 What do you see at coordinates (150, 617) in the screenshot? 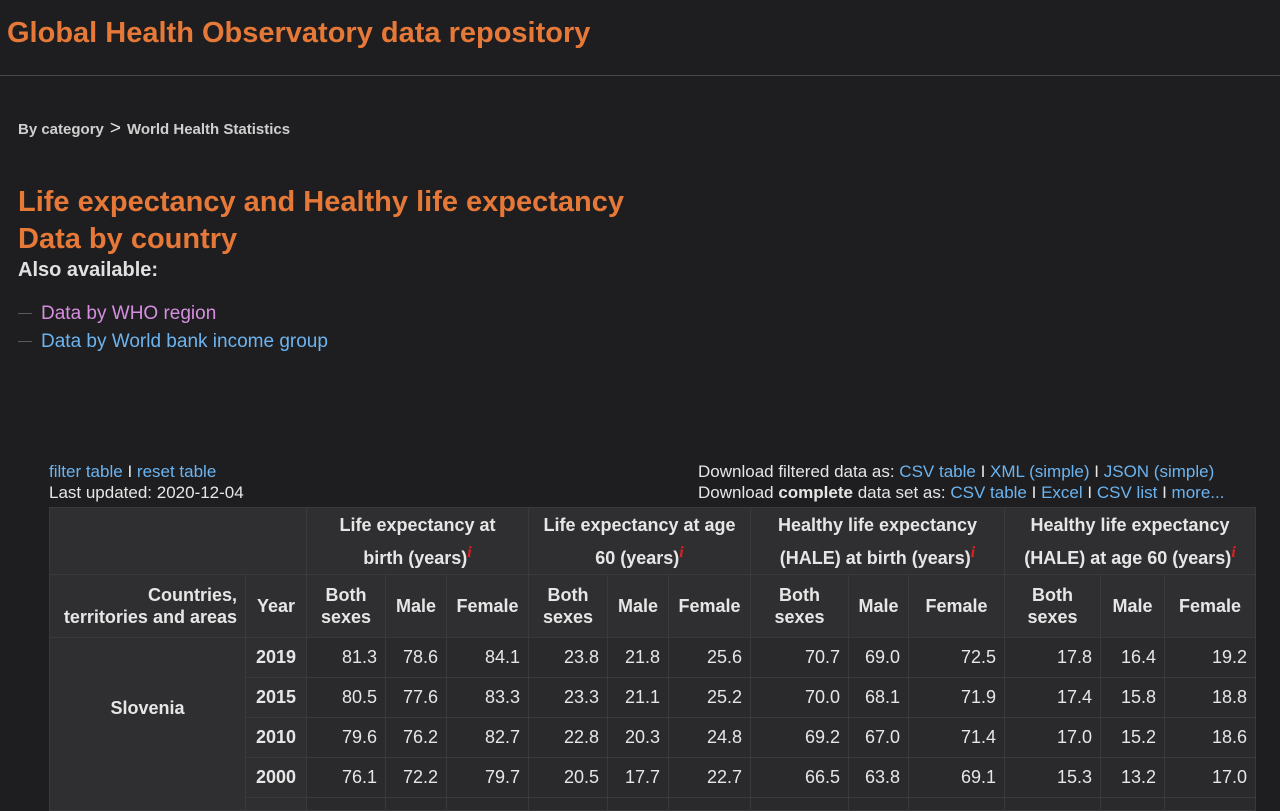
I see `header-label: territories and areas` at bounding box center [150, 617].